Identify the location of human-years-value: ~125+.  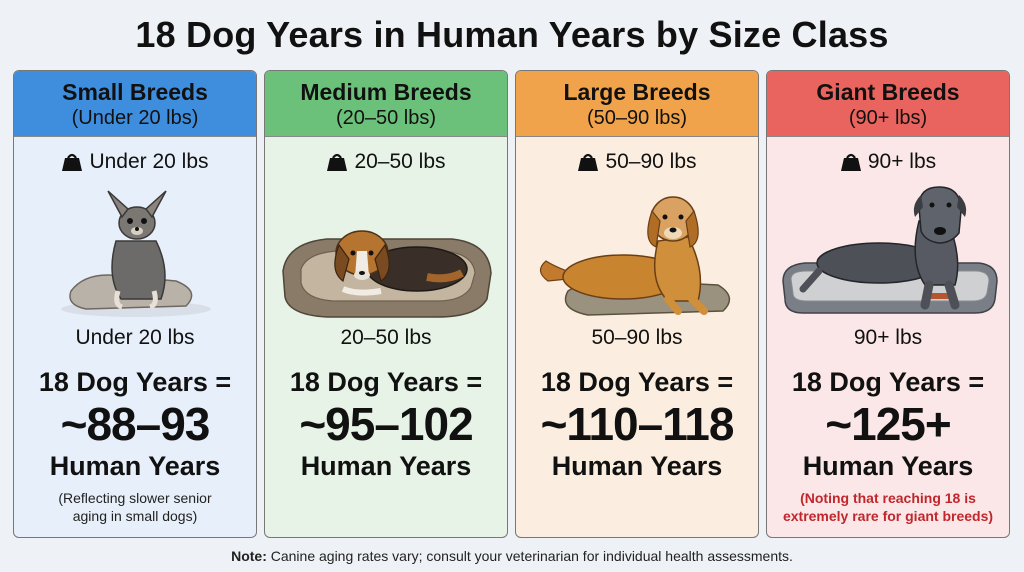
(888, 424).